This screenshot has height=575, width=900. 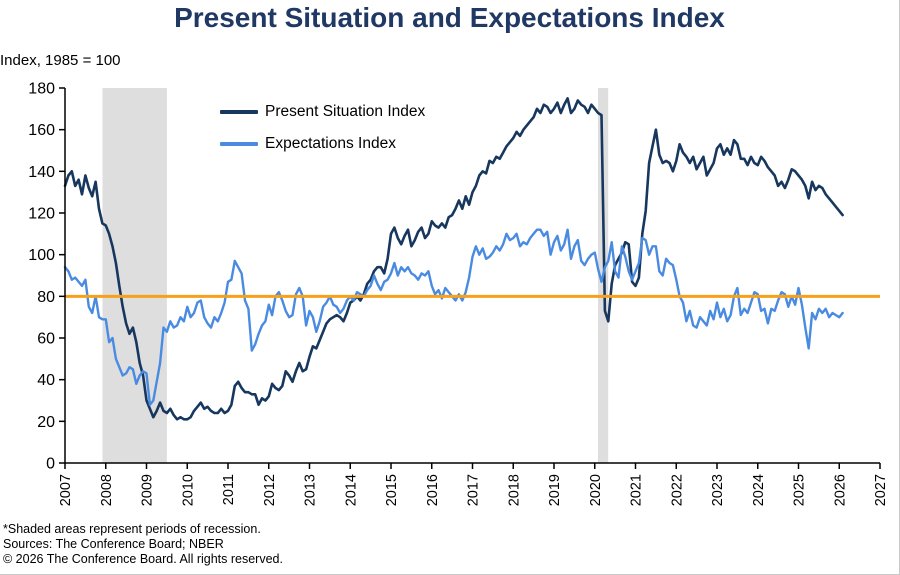 What do you see at coordinates (239, 144) in the screenshot?
I see `expectations-line-swatch` at bounding box center [239, 144].